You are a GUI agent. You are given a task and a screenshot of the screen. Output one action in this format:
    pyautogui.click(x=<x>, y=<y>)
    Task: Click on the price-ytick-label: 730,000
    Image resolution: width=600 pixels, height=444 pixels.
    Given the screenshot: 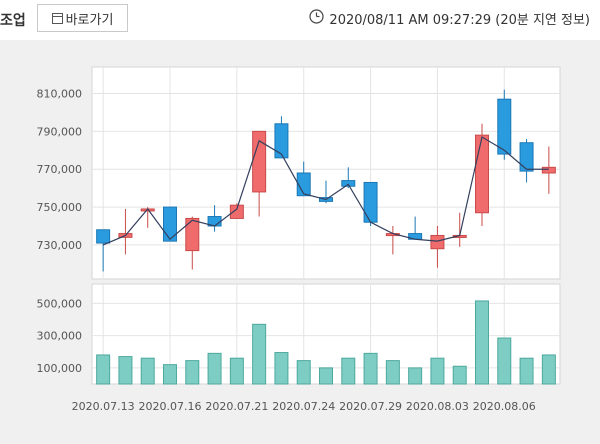 What is the action you would take?
    pyautogui.click(x=60, y=245)
    